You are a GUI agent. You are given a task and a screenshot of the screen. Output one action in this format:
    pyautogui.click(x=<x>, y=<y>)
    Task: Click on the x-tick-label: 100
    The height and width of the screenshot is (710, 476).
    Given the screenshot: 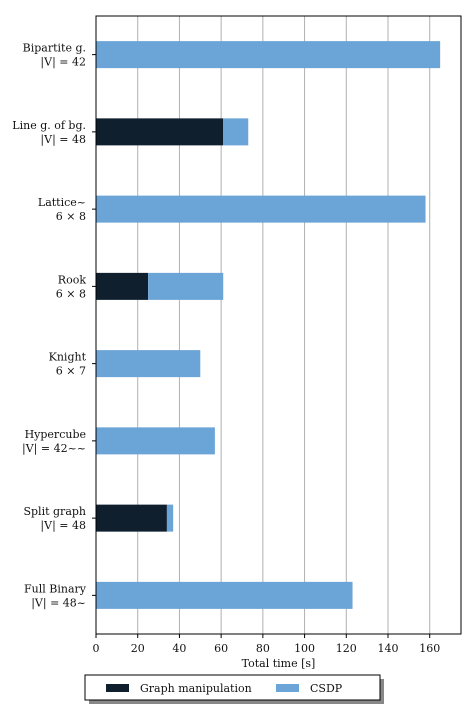 What is the action you would take?
    pyautogui.click(x=304, y=648)
    